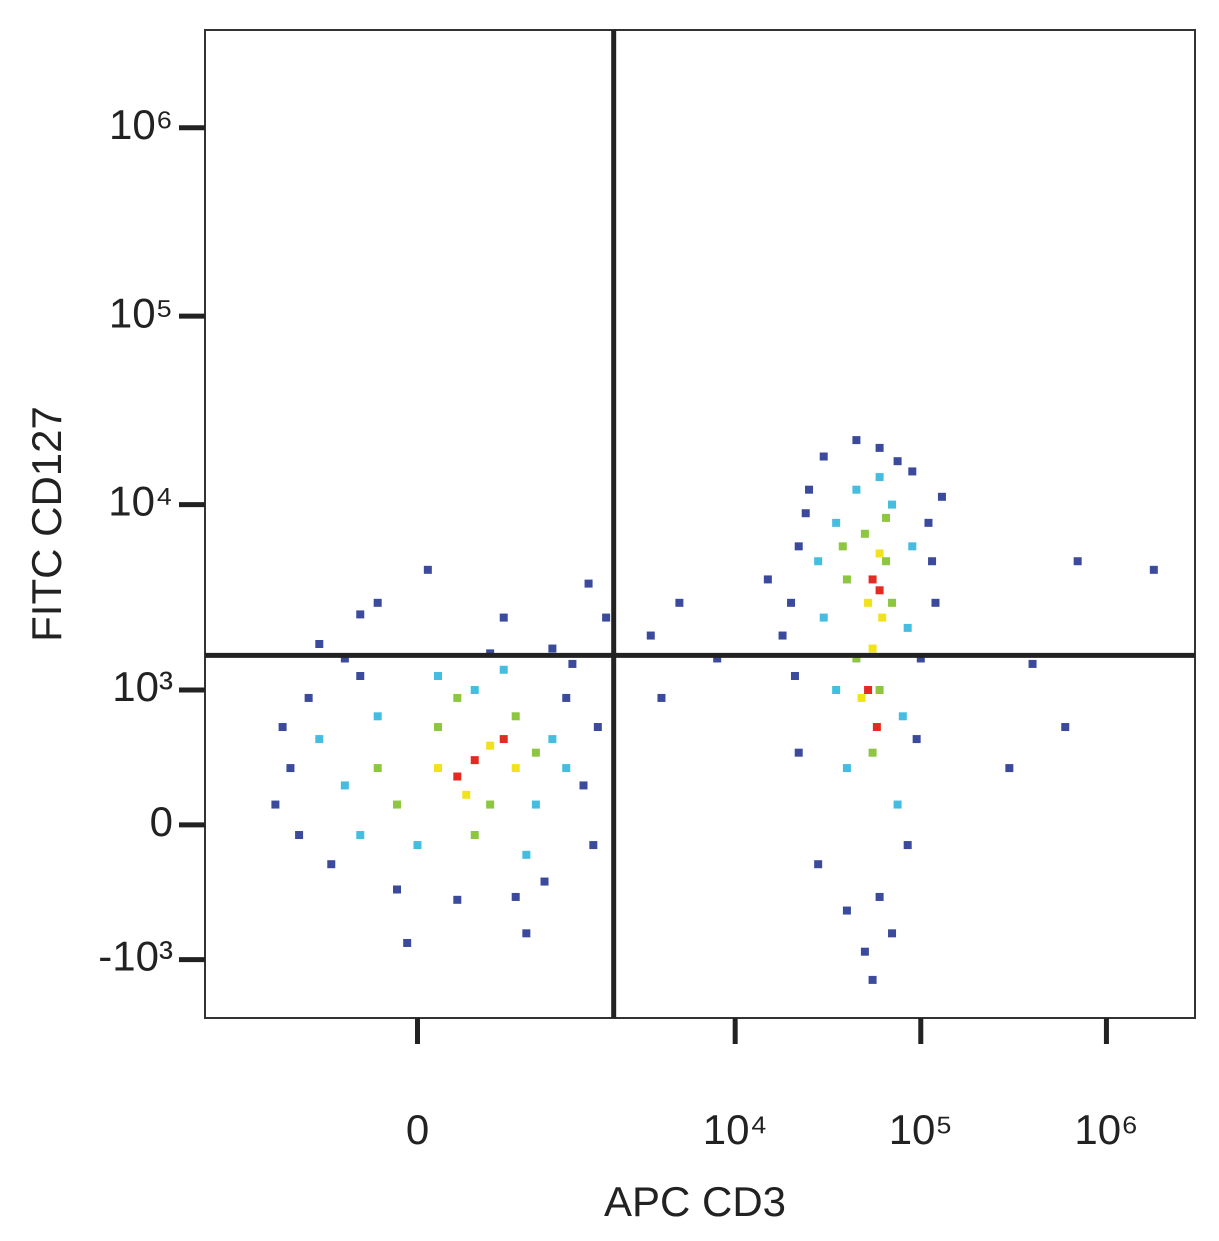  What do you see at coordinates (46, 524) in the screenshot?
I see `y-axis-label: FITC CD127` at bounding box center [46, 524].